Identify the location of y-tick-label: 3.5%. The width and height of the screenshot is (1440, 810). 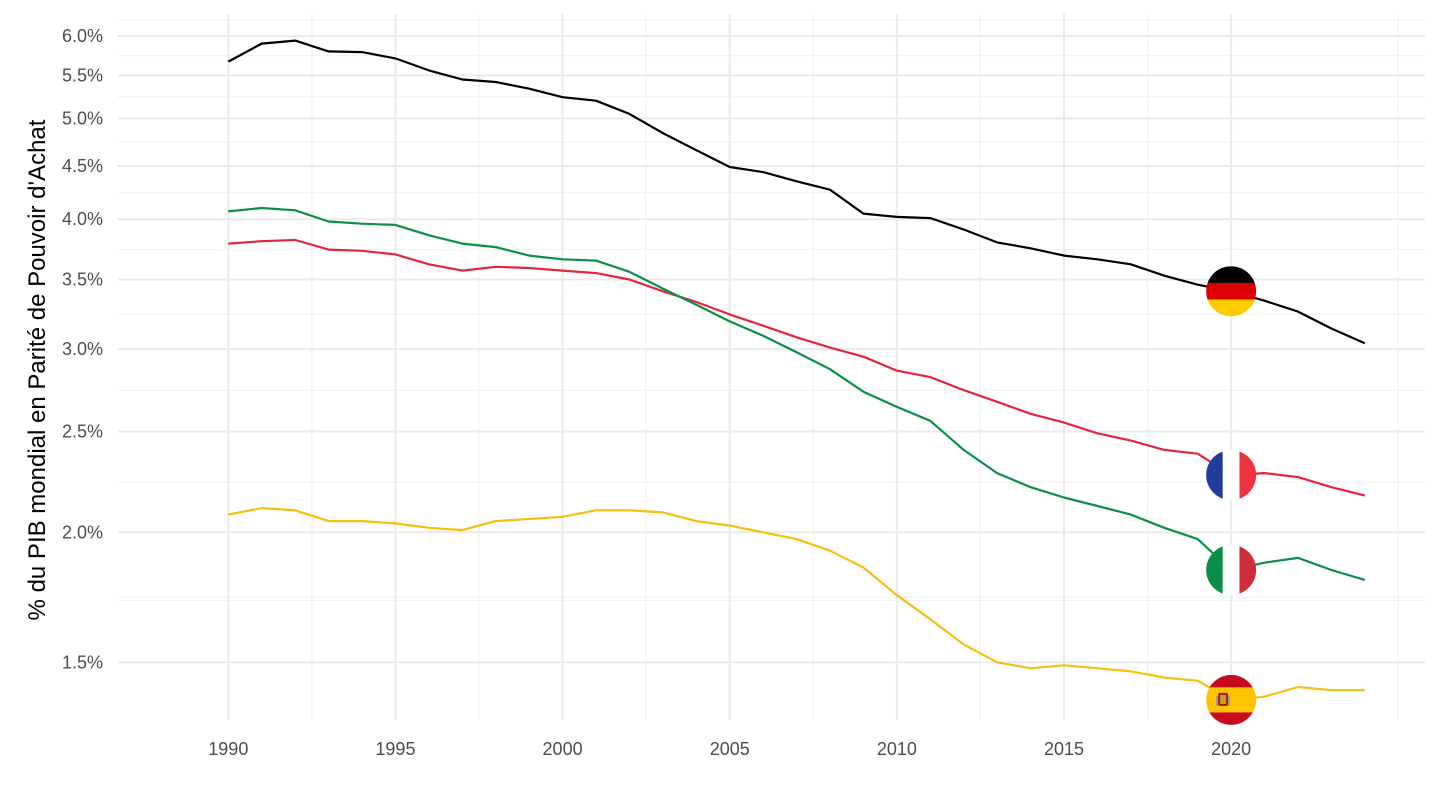
(82, 280).